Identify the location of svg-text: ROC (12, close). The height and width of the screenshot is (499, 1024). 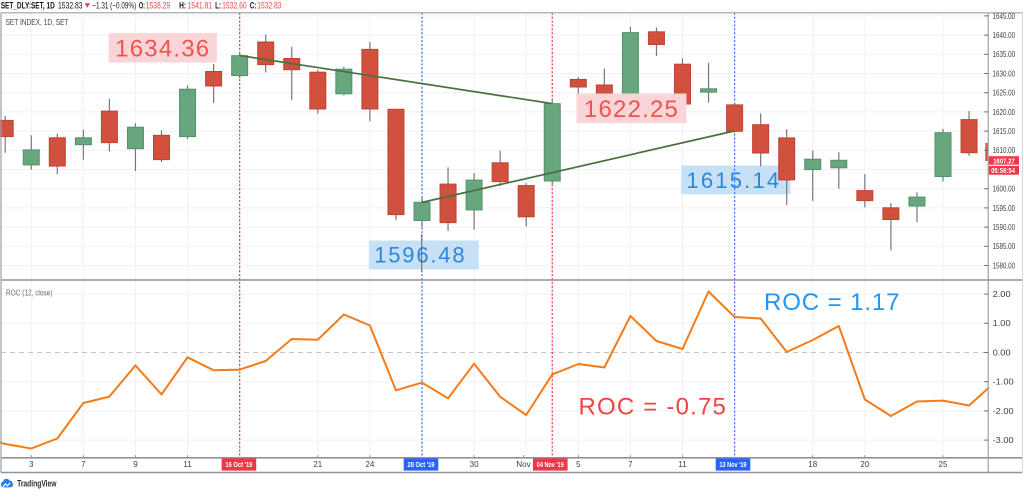
(29, 293).